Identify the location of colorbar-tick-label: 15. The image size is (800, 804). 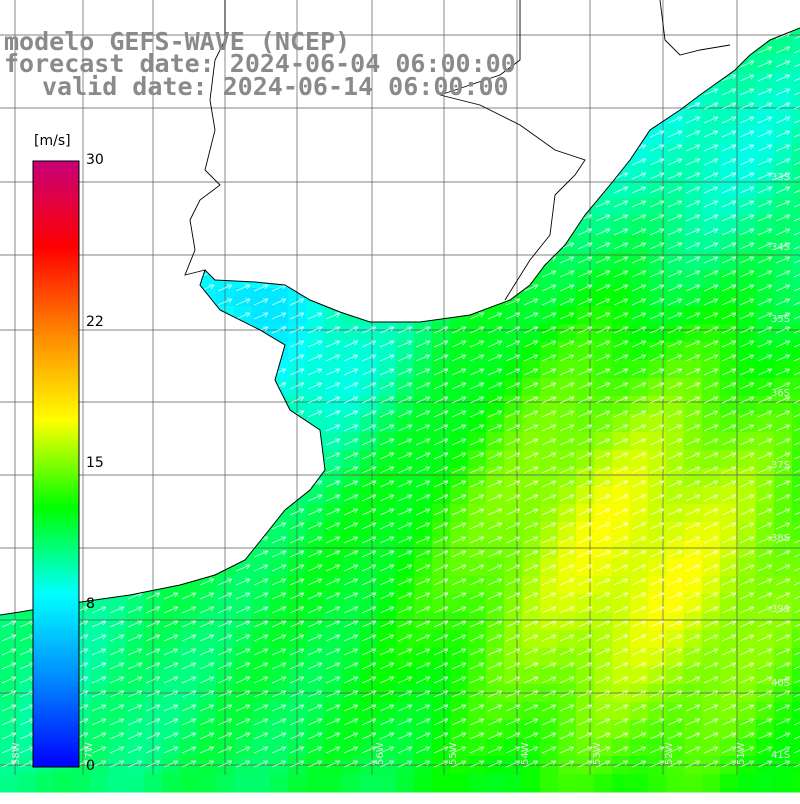
(95, 463).